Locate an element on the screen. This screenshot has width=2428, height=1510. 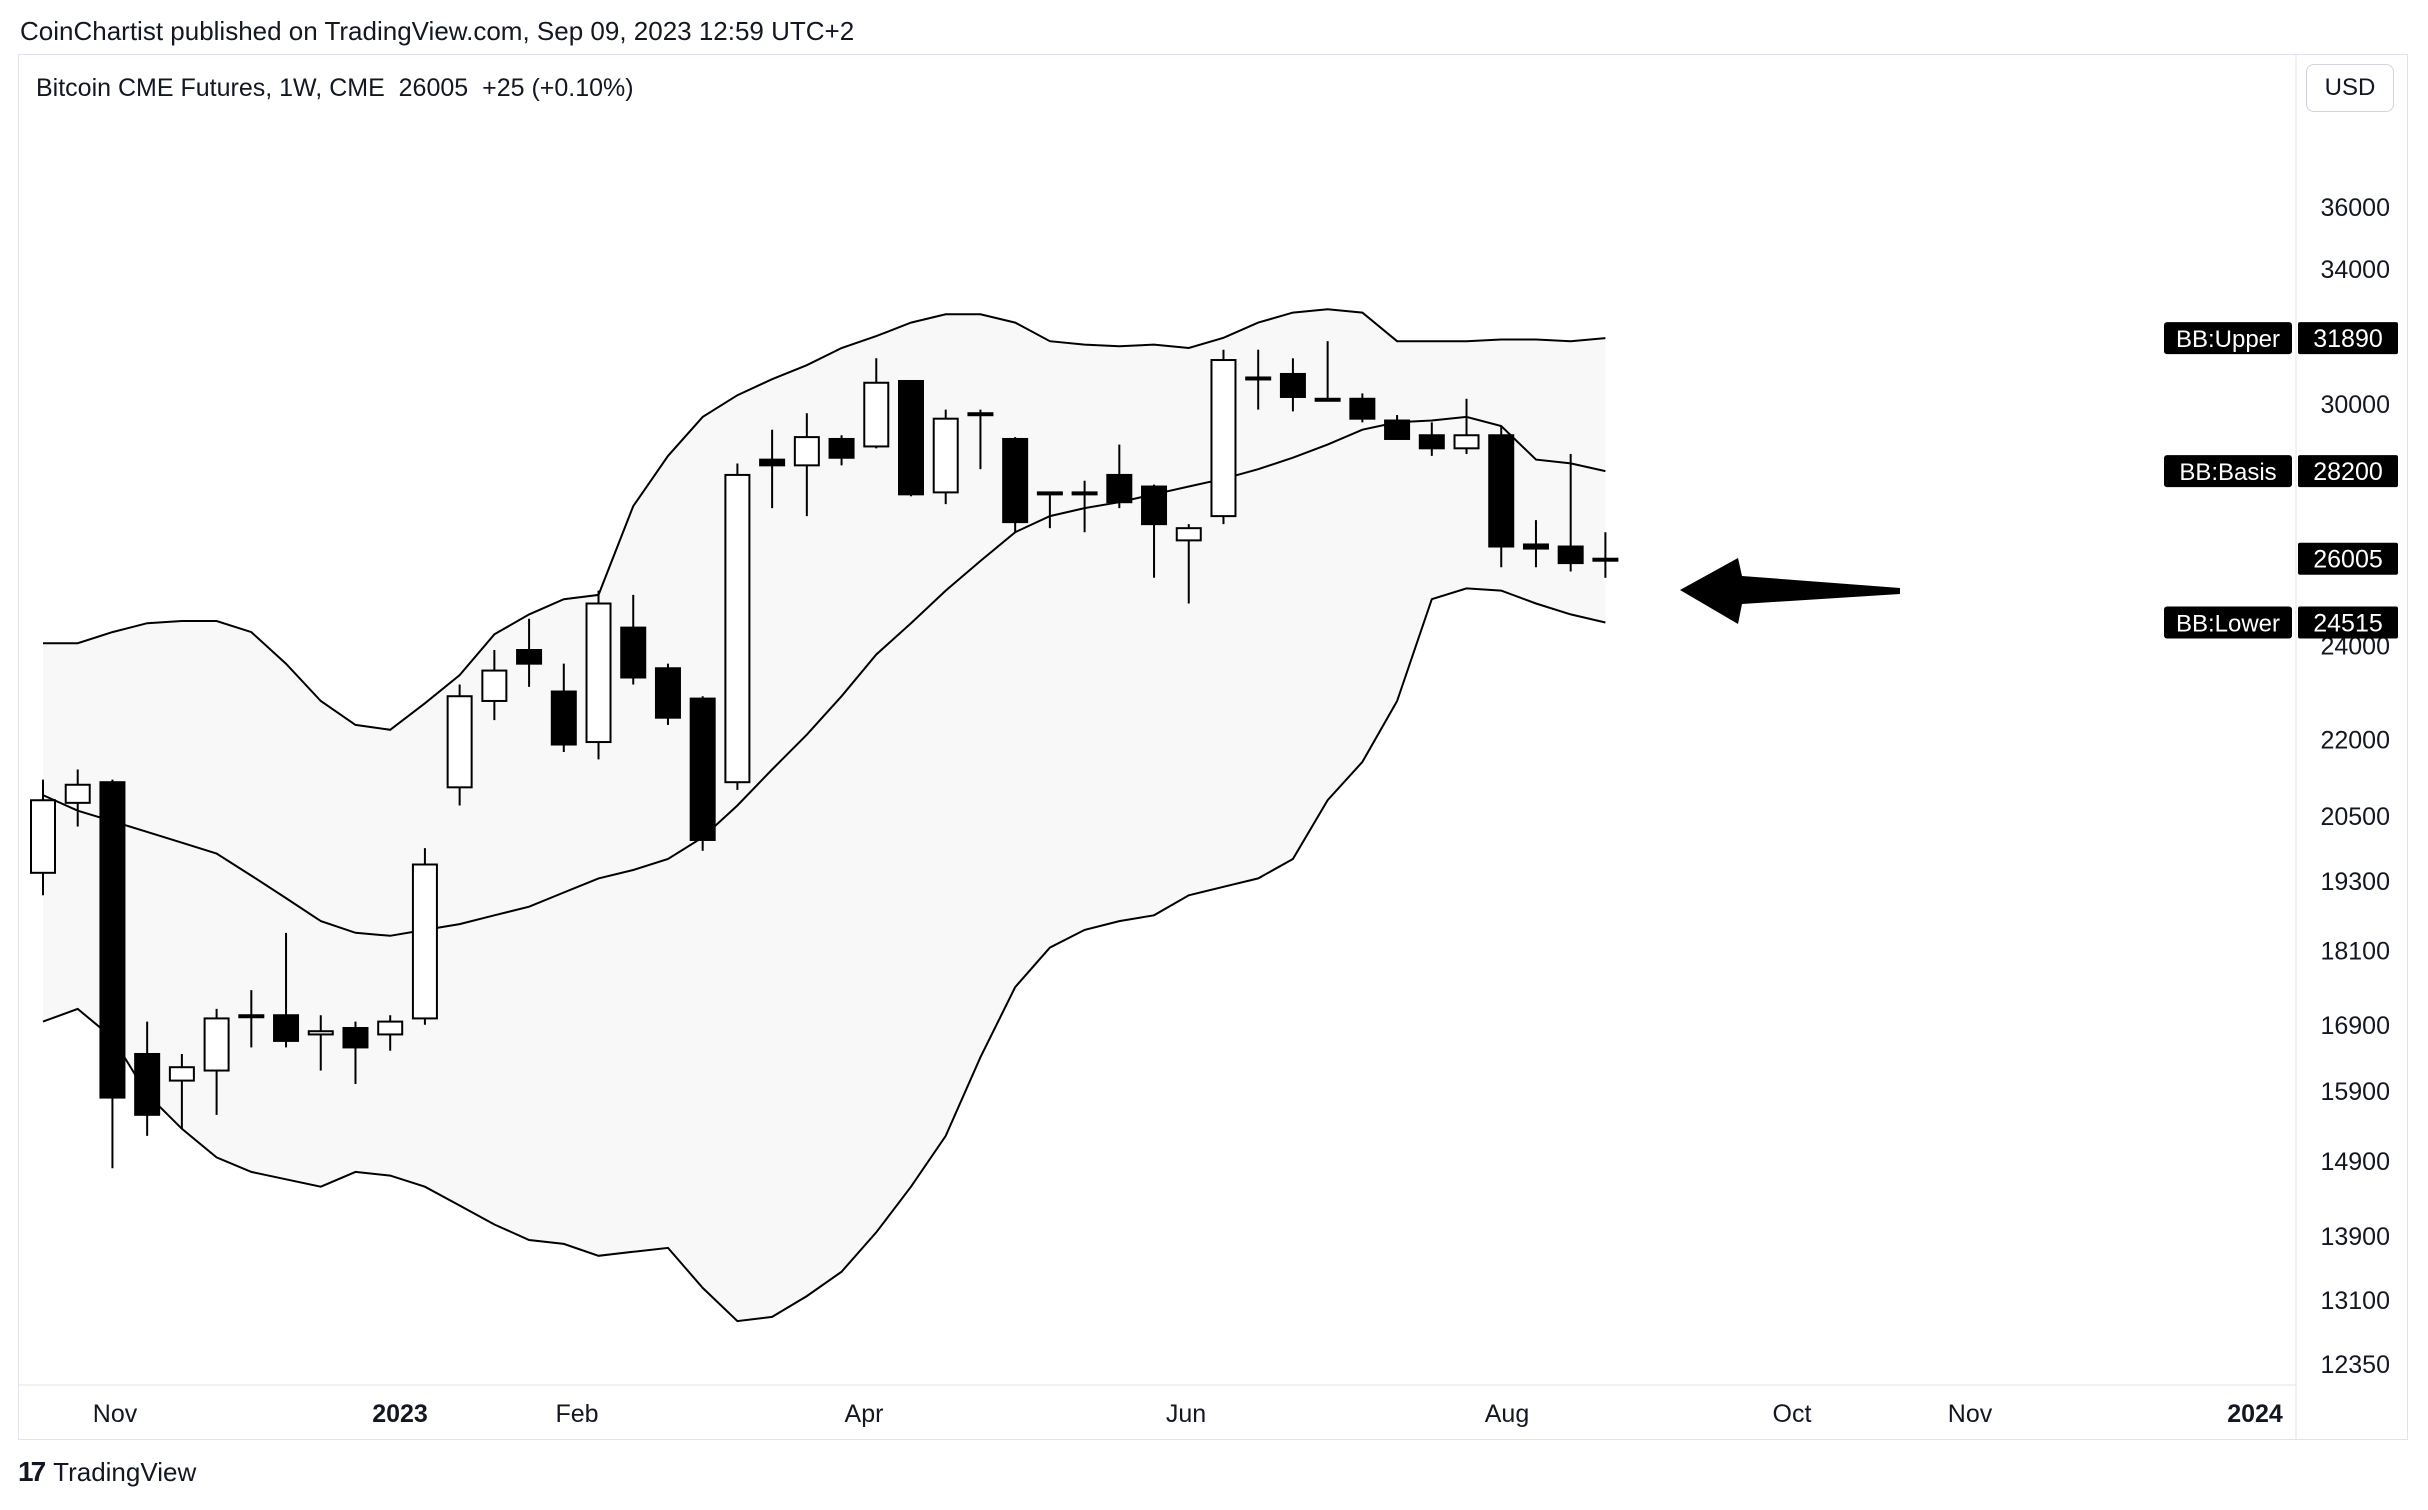
last-price-label: 26005 is located at coordinates (2348, 558).